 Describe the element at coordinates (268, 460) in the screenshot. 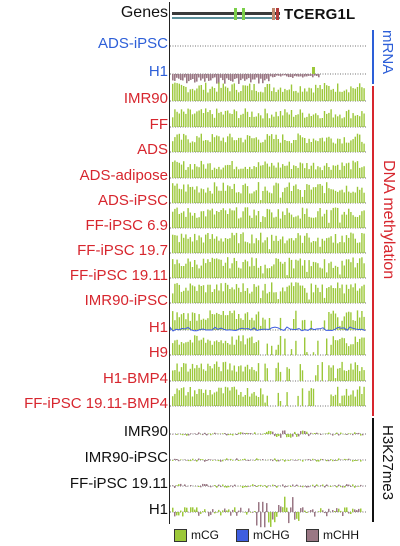

I see `track-row` at that location.